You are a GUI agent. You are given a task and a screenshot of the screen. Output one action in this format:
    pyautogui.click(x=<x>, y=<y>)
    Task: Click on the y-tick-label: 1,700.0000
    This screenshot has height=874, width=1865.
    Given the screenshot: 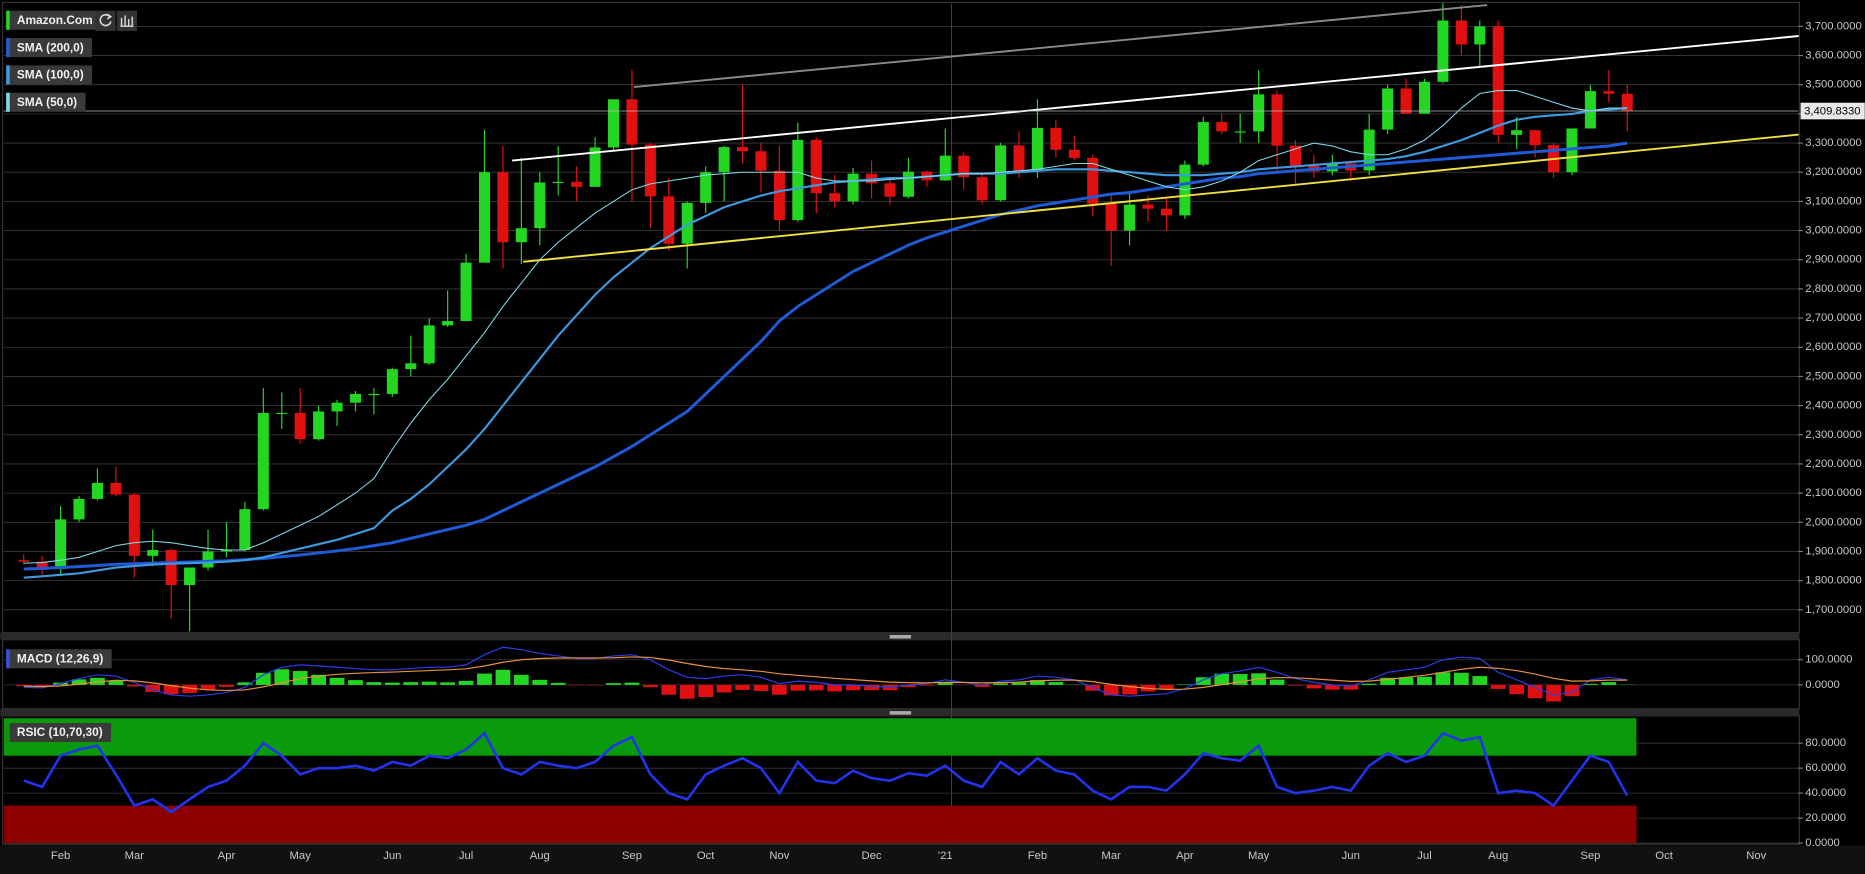 What is the action you would take?
    pyautogui.click(x=1833, y=610)
    